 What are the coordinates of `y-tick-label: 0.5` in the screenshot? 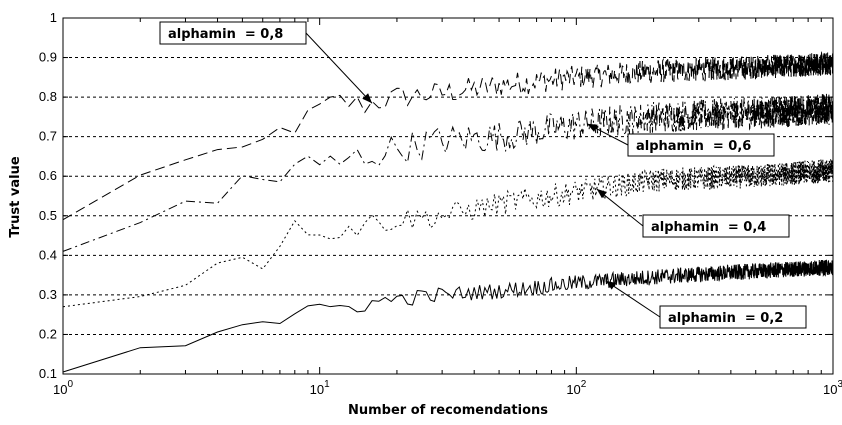 It's located at (48, 215).